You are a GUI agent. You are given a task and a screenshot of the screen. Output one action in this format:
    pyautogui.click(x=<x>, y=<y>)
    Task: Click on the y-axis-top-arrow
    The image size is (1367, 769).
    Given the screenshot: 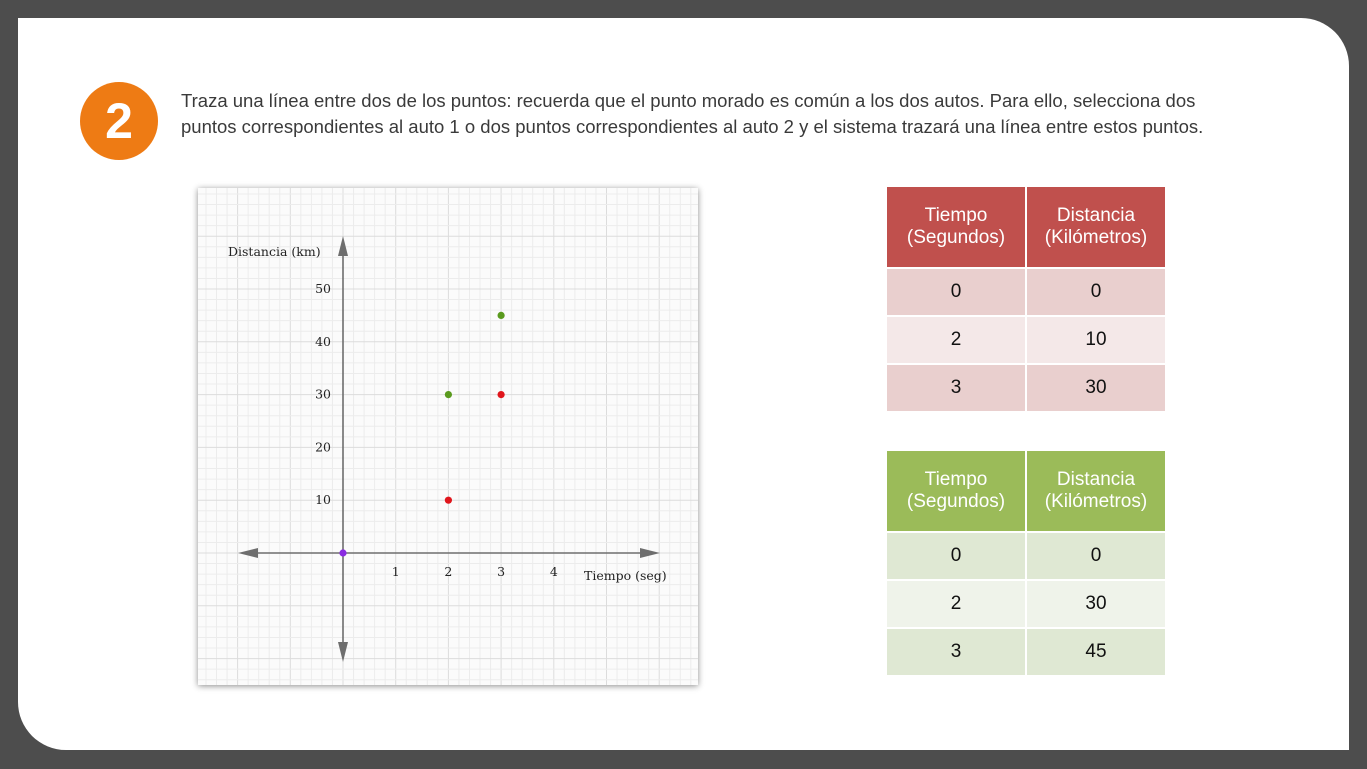 What is the action you would take?
    pyautogui.click(x=343, y=246)
    